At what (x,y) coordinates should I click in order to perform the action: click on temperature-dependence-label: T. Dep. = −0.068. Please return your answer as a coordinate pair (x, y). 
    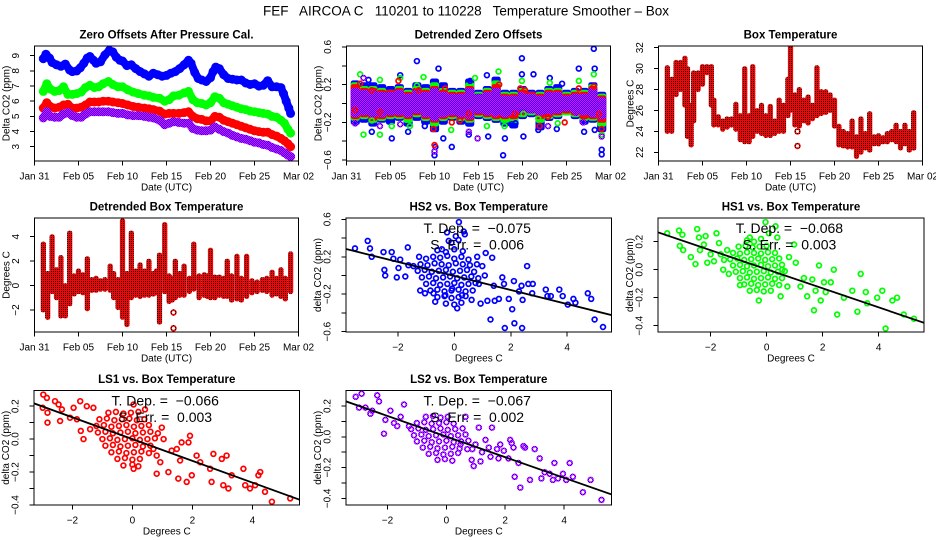
    Looking at the image, I should click on (790, 228).